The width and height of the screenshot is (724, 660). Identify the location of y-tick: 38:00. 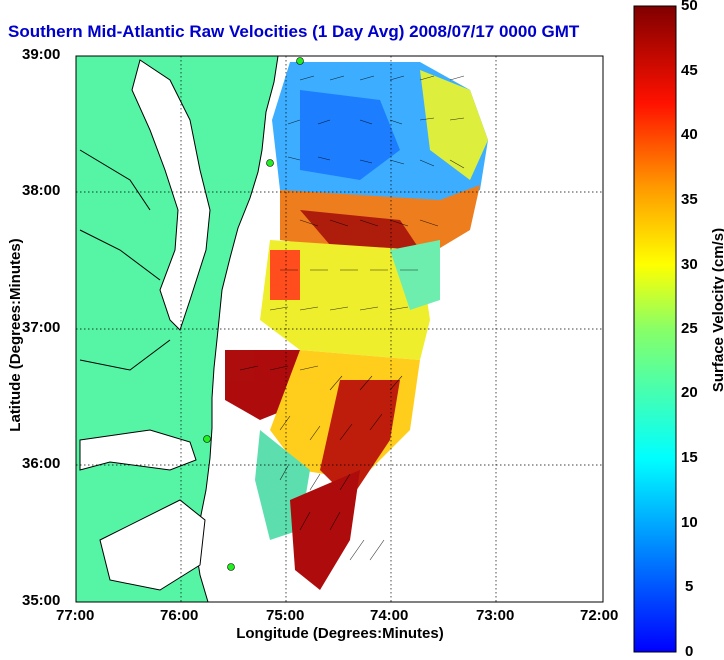
(41, 190).